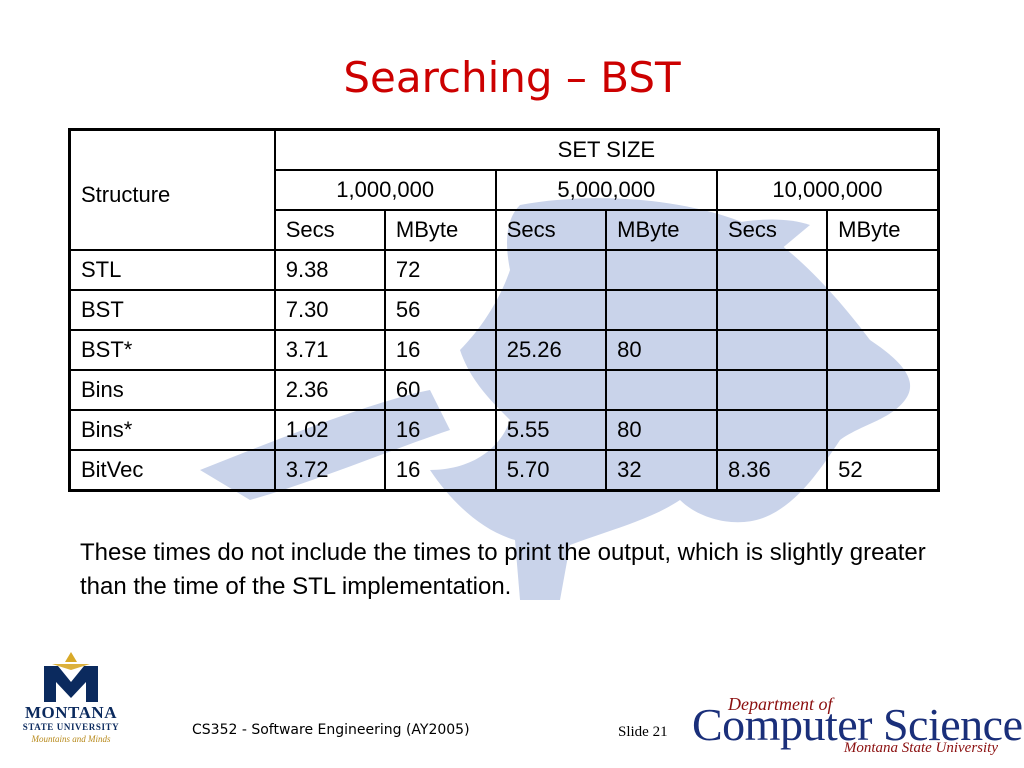 The width and height of the screenshot is (1024, 768). Describe the element at coordinates (329, 430) in the screenshot. I see `table-cell: 1.02` at that location.